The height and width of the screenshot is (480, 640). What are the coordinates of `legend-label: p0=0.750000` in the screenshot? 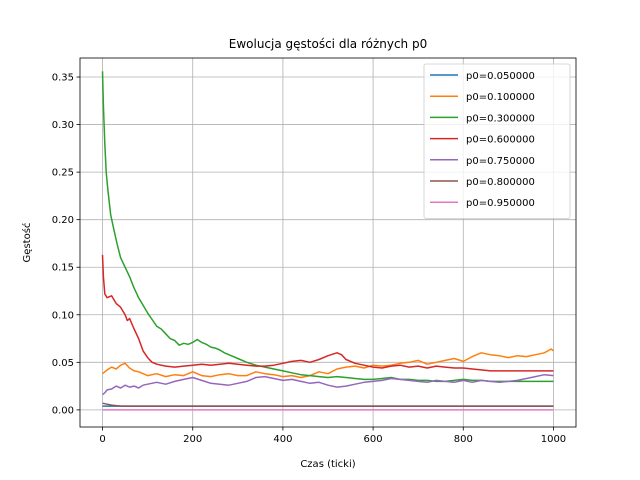 It's located at (500, 161).